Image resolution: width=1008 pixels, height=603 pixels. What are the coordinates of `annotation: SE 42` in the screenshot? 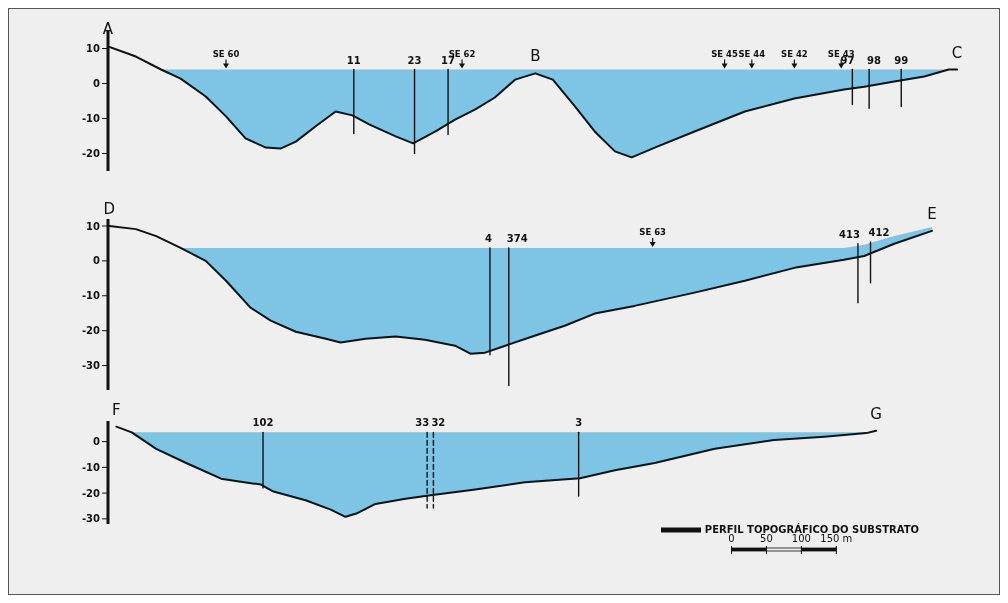 It's located at (794, 53).